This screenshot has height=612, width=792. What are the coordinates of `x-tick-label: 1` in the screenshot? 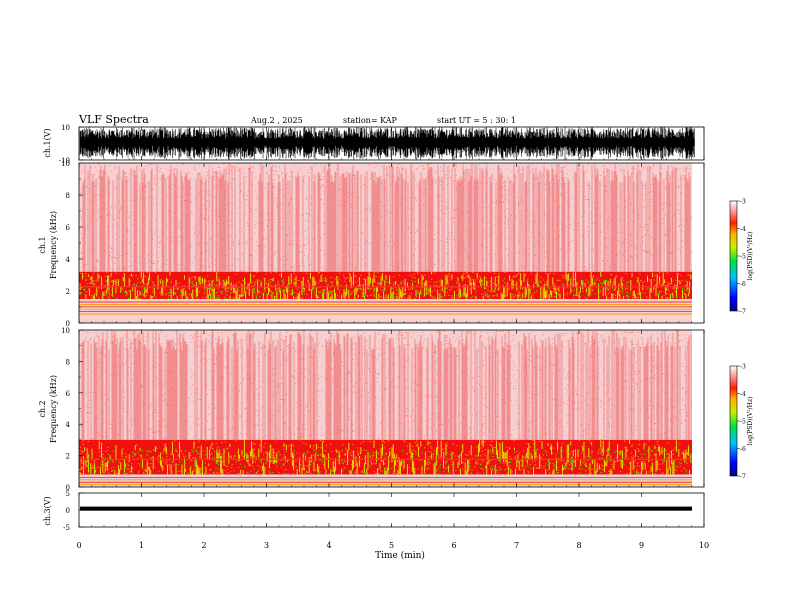 It's located at (141, 545).